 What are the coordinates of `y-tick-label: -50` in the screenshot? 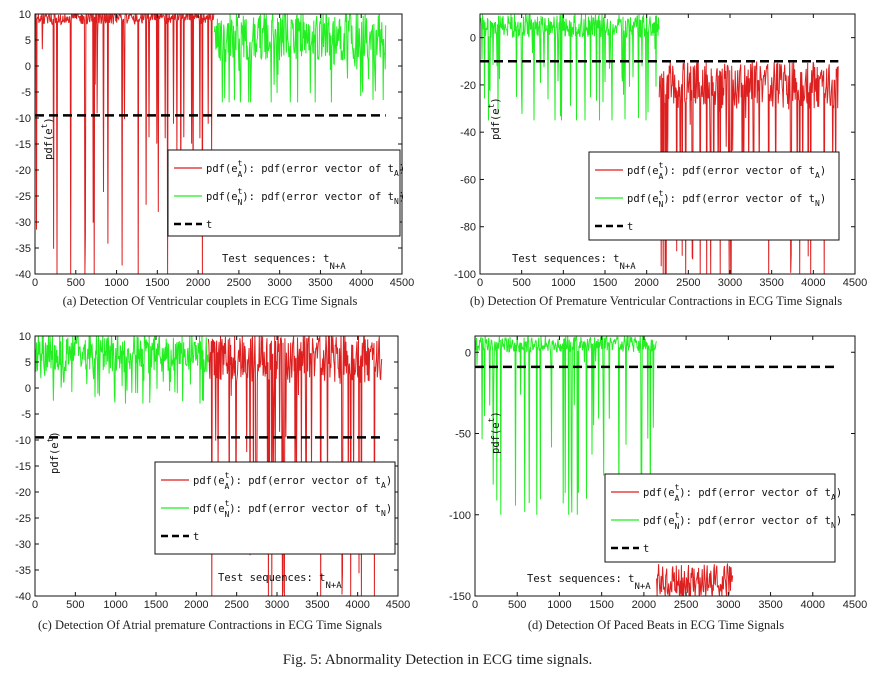 It's located at (463, 435).